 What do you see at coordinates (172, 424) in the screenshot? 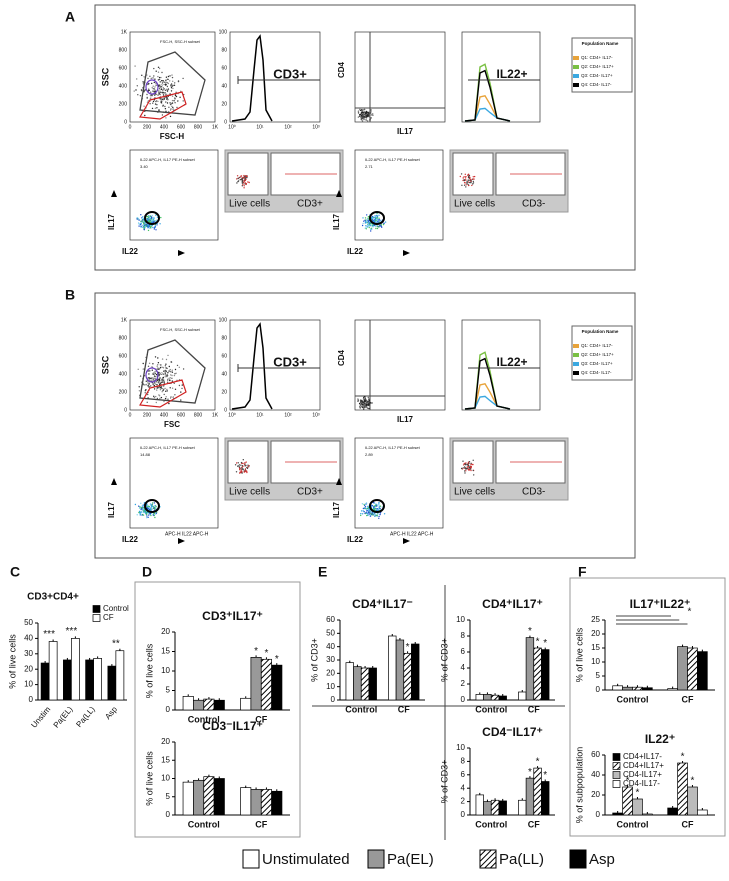
I see `label: FSC` at bounding box center [172, 424].